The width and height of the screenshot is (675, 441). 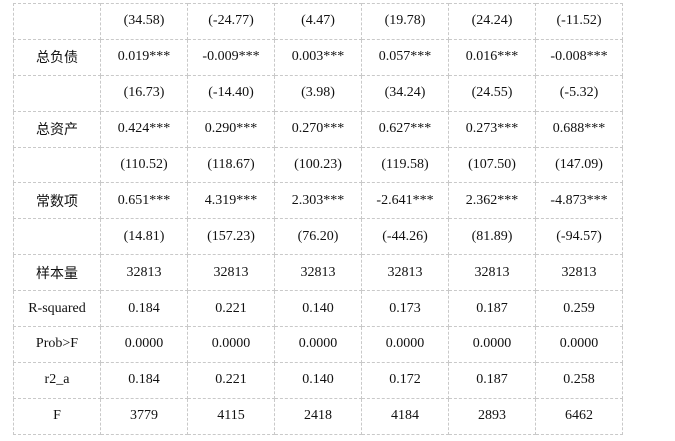 What do you see at coordinates (579, 201) in the screenshot?
I see `table-cell: -4.873***` at bounding box center [579, 201].